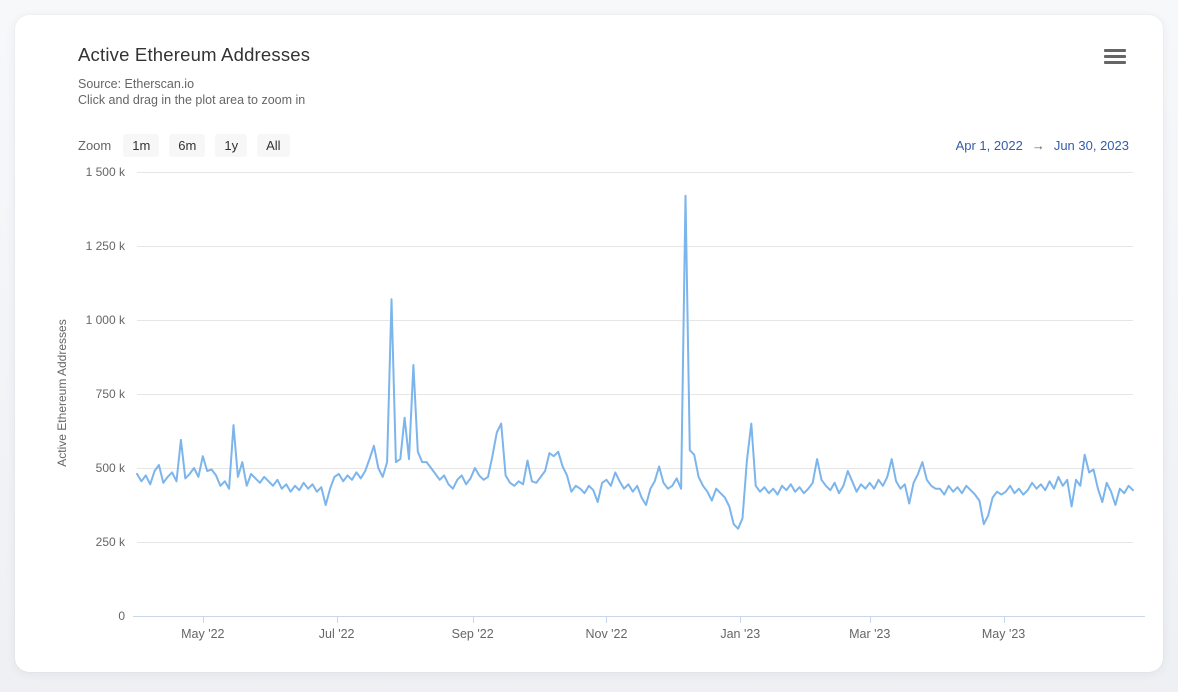 The image size is (1178, 692). What do you see at coordinates (194, 54) in the screenshot?
I see `chart-title: Active Ethereum Addresses` at bounding box center [194, 54].